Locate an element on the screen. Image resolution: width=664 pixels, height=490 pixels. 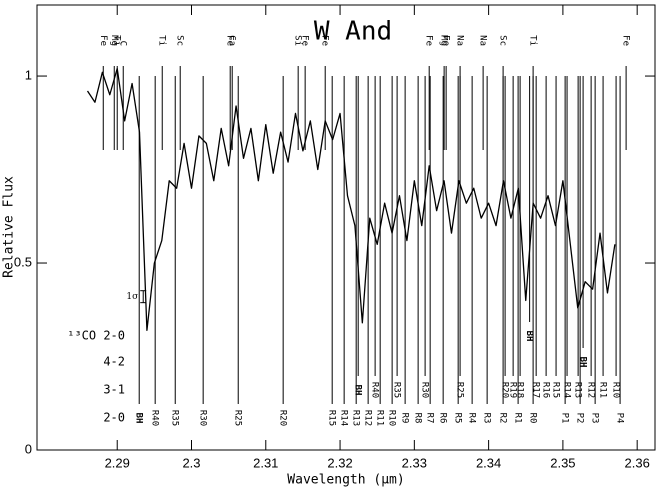
y-tick-label: 1 is located at coordinates (28, 74).